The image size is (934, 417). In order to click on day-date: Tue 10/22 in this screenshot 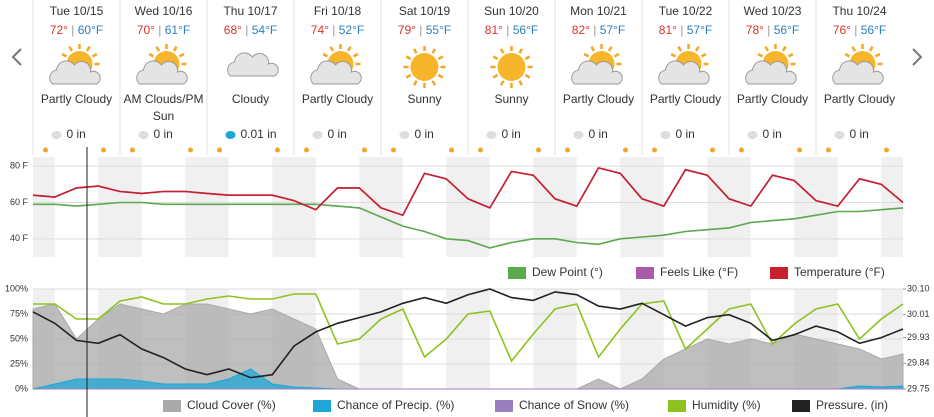, I will do `click(686, 11)`.